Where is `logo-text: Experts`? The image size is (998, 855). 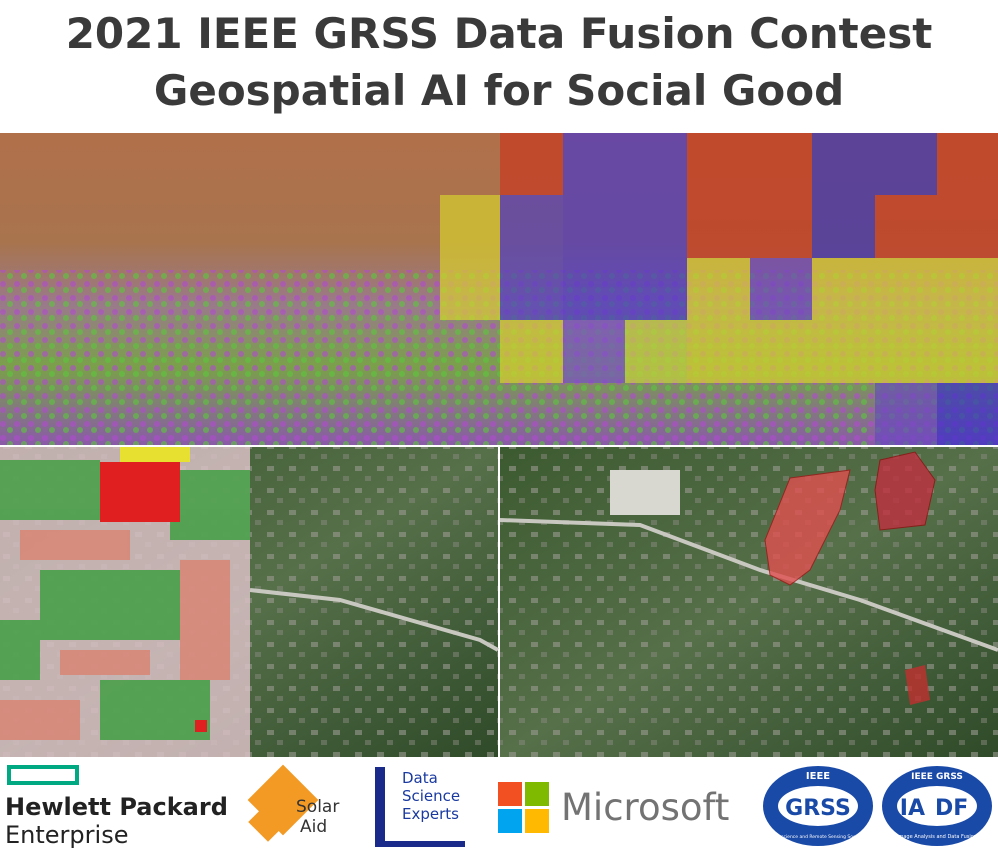
logo-text: Experts is located at coordinates (430, 814).